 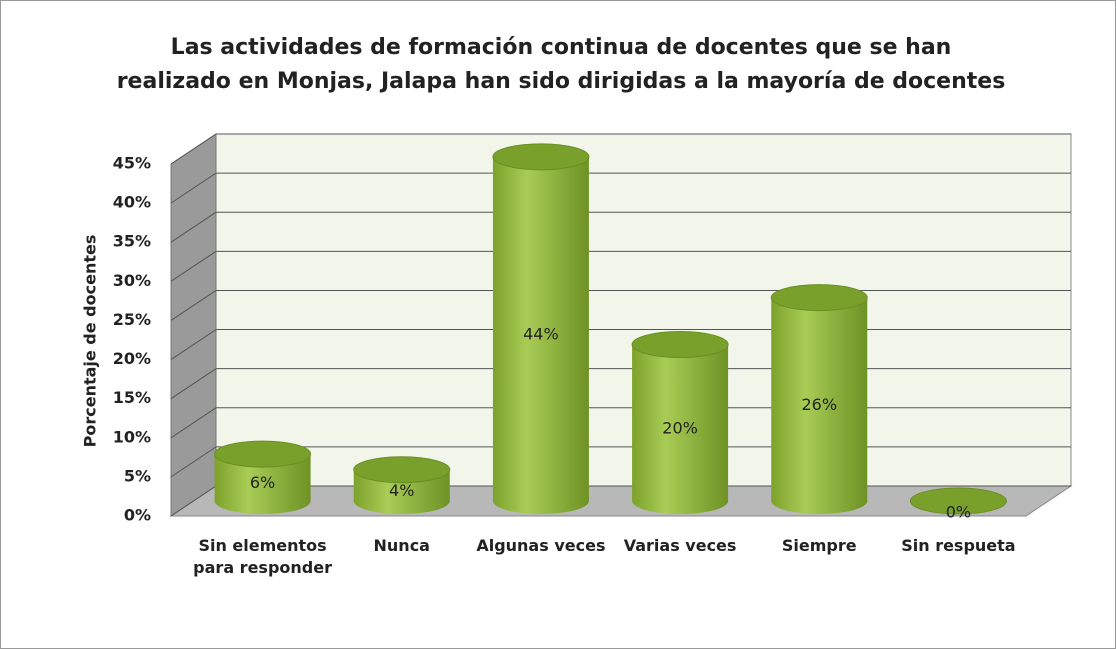 I want to click on y-tick-label: 5%, so click(x=137, y=475).